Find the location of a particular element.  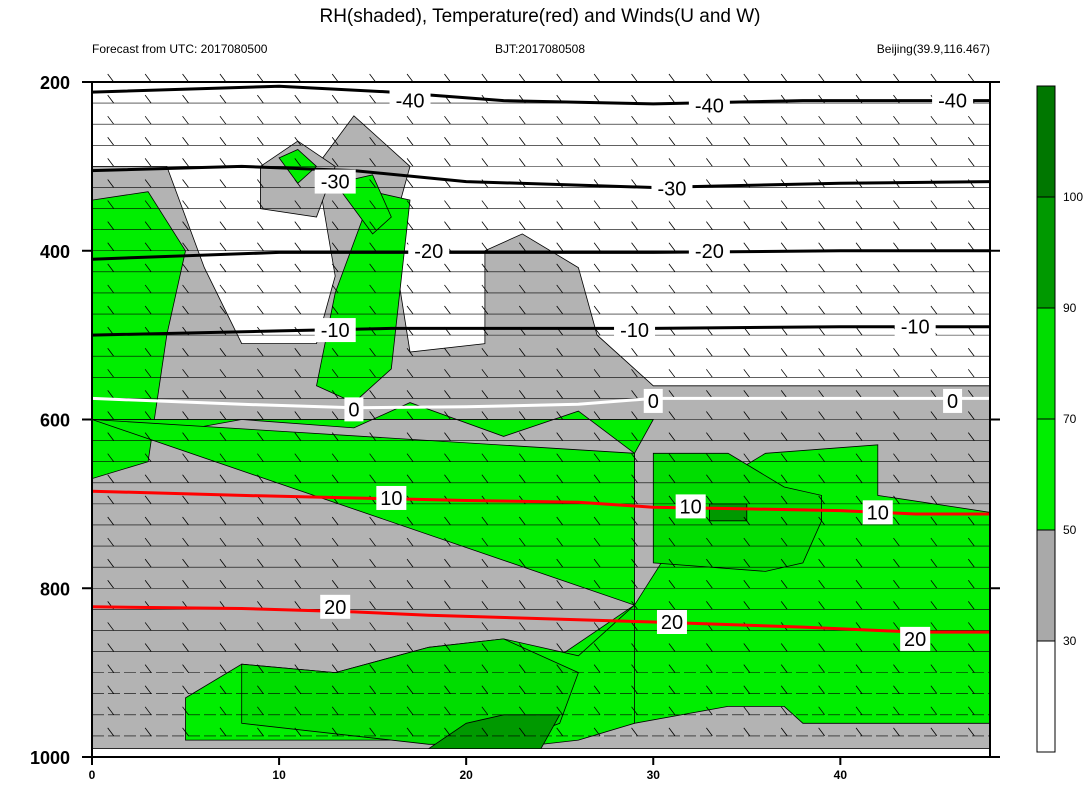

contour-label-2: -40 is located at coordinates (952, 102).